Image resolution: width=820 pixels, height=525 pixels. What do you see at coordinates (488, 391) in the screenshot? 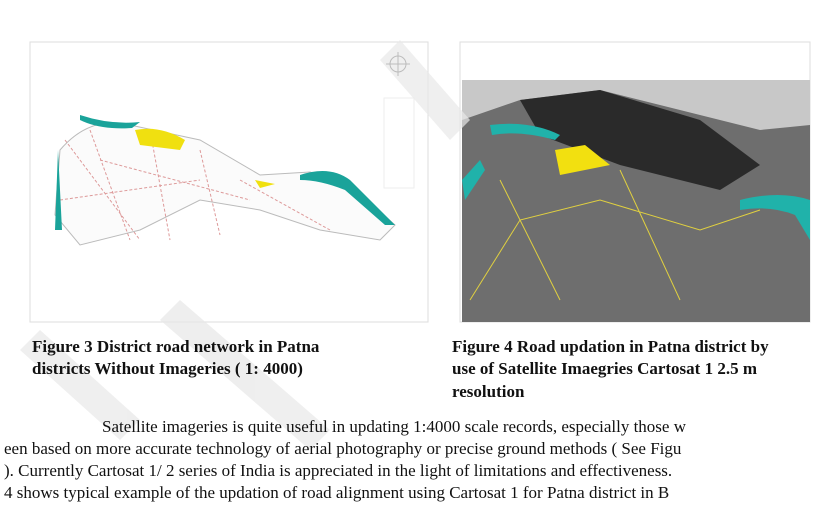
I see `figure-caption: resolution` at bounding box center [488, 391].